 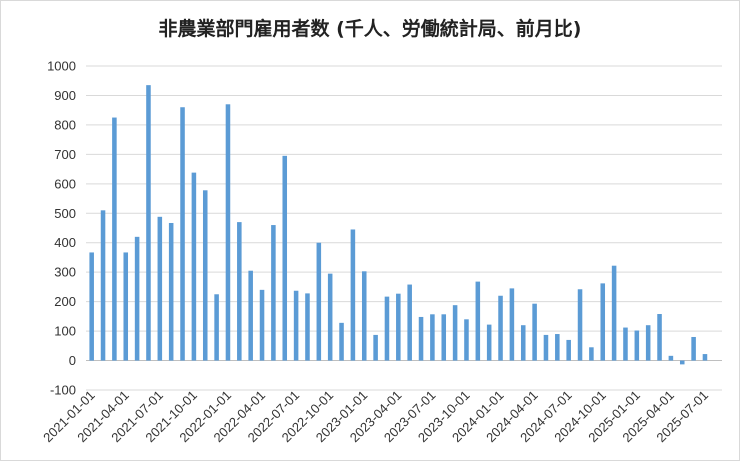 I want to click on chart-title: 非農業部門雇用者数 (千人、労働統計局、前月比), so click(x=370, y=29).